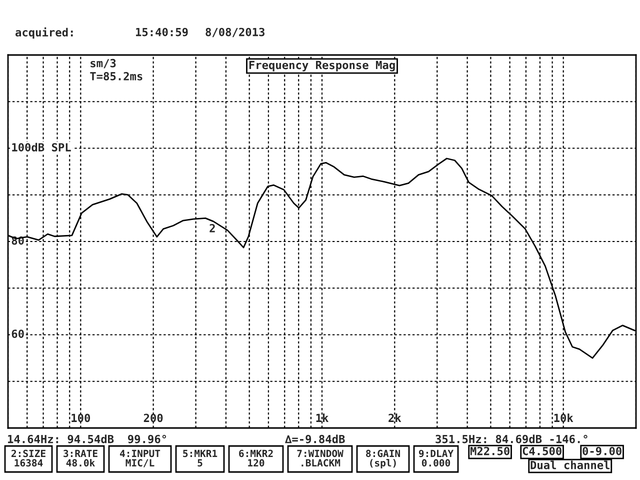 The height and width of the screenshot is (480, 640). Describe the element at coordinates (322, 66) in the screenshot. I see `text: Frequency Response Mag` at that location.